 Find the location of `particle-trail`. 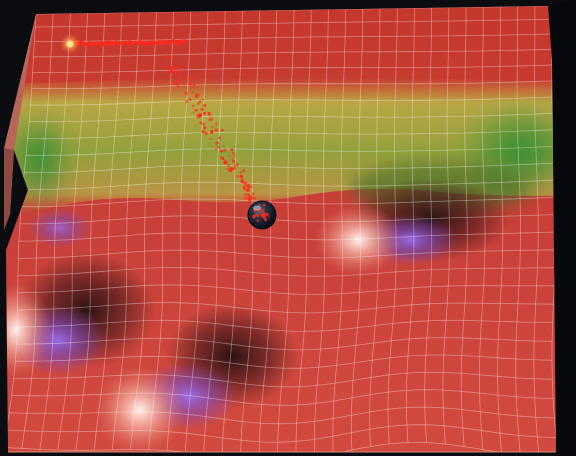

particle-trail is located at coordinates (164, 123).